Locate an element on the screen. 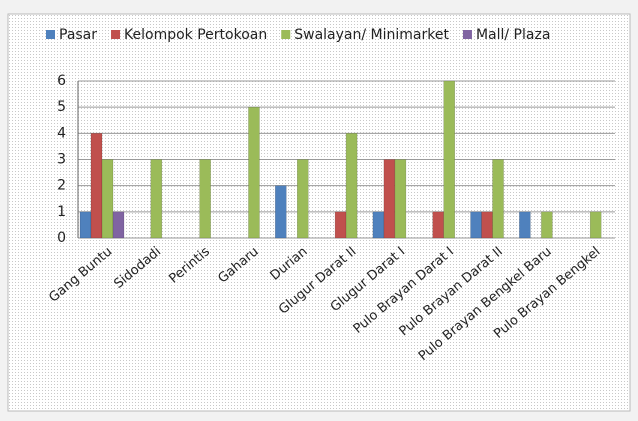 This screenshot has width=638, height=421. y-tick-label: 2 is located at coordinates (61, 186).